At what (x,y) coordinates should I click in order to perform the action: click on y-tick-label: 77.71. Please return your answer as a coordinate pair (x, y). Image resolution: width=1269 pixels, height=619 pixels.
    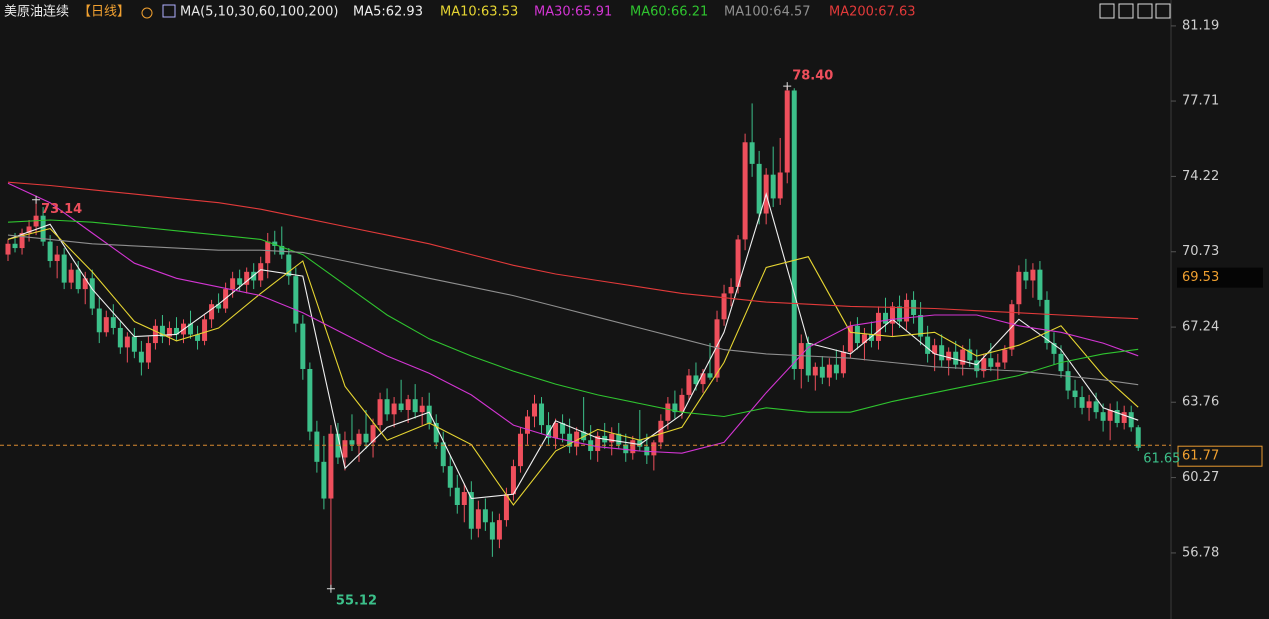
    Looking at the image, I should click on (1200, 101).